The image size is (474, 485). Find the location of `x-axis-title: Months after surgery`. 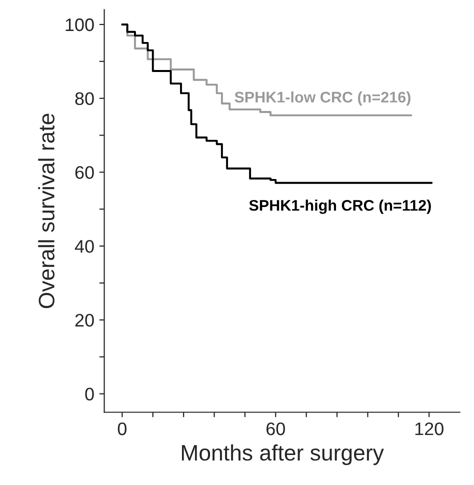

x-axis-title: Months after surgery is located at coordinates (283, 455).